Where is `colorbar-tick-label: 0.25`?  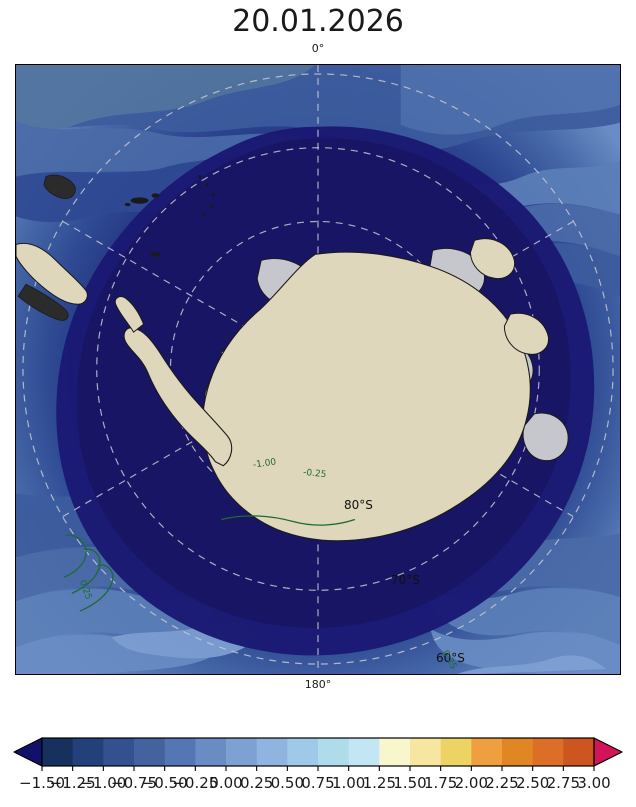 colorbar-tick-label: 0.25 is located at coordinates (256, 783).